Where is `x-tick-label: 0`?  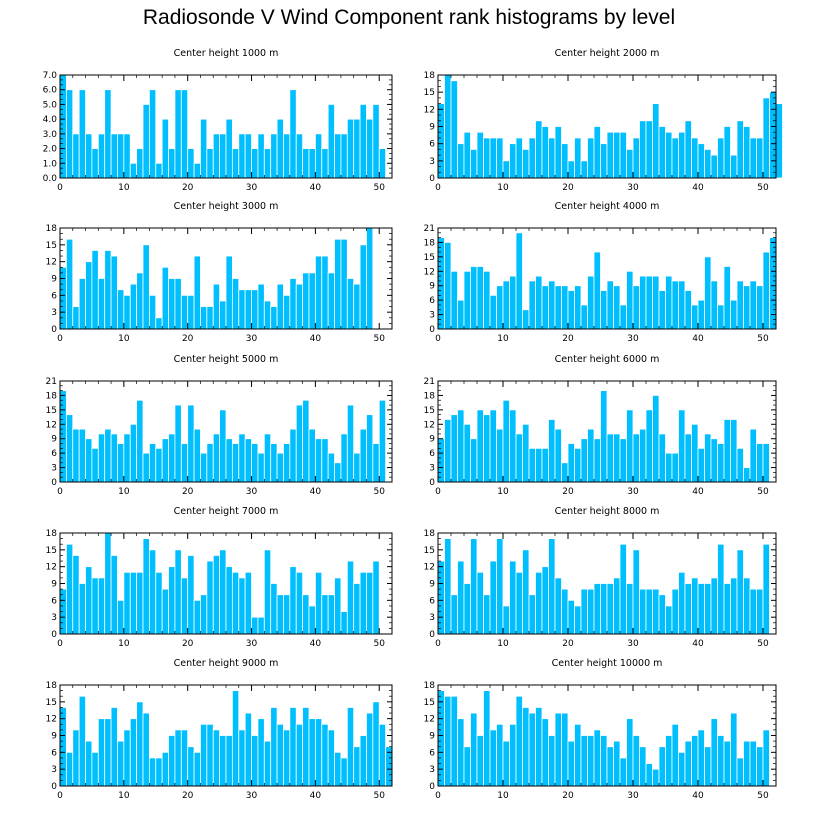
x-tick-label: 0 is located at coordinates (60, 644).